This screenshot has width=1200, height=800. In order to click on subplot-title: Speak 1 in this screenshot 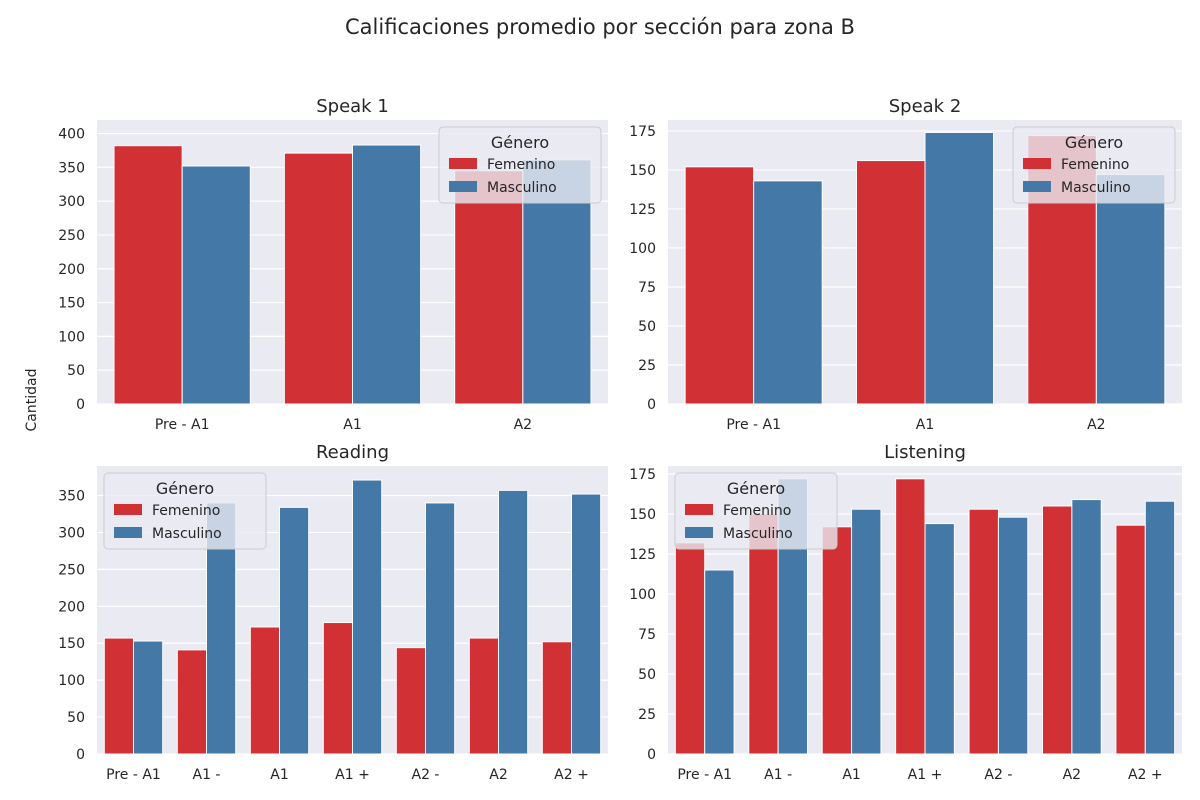, I will do `click(352, 106)`.